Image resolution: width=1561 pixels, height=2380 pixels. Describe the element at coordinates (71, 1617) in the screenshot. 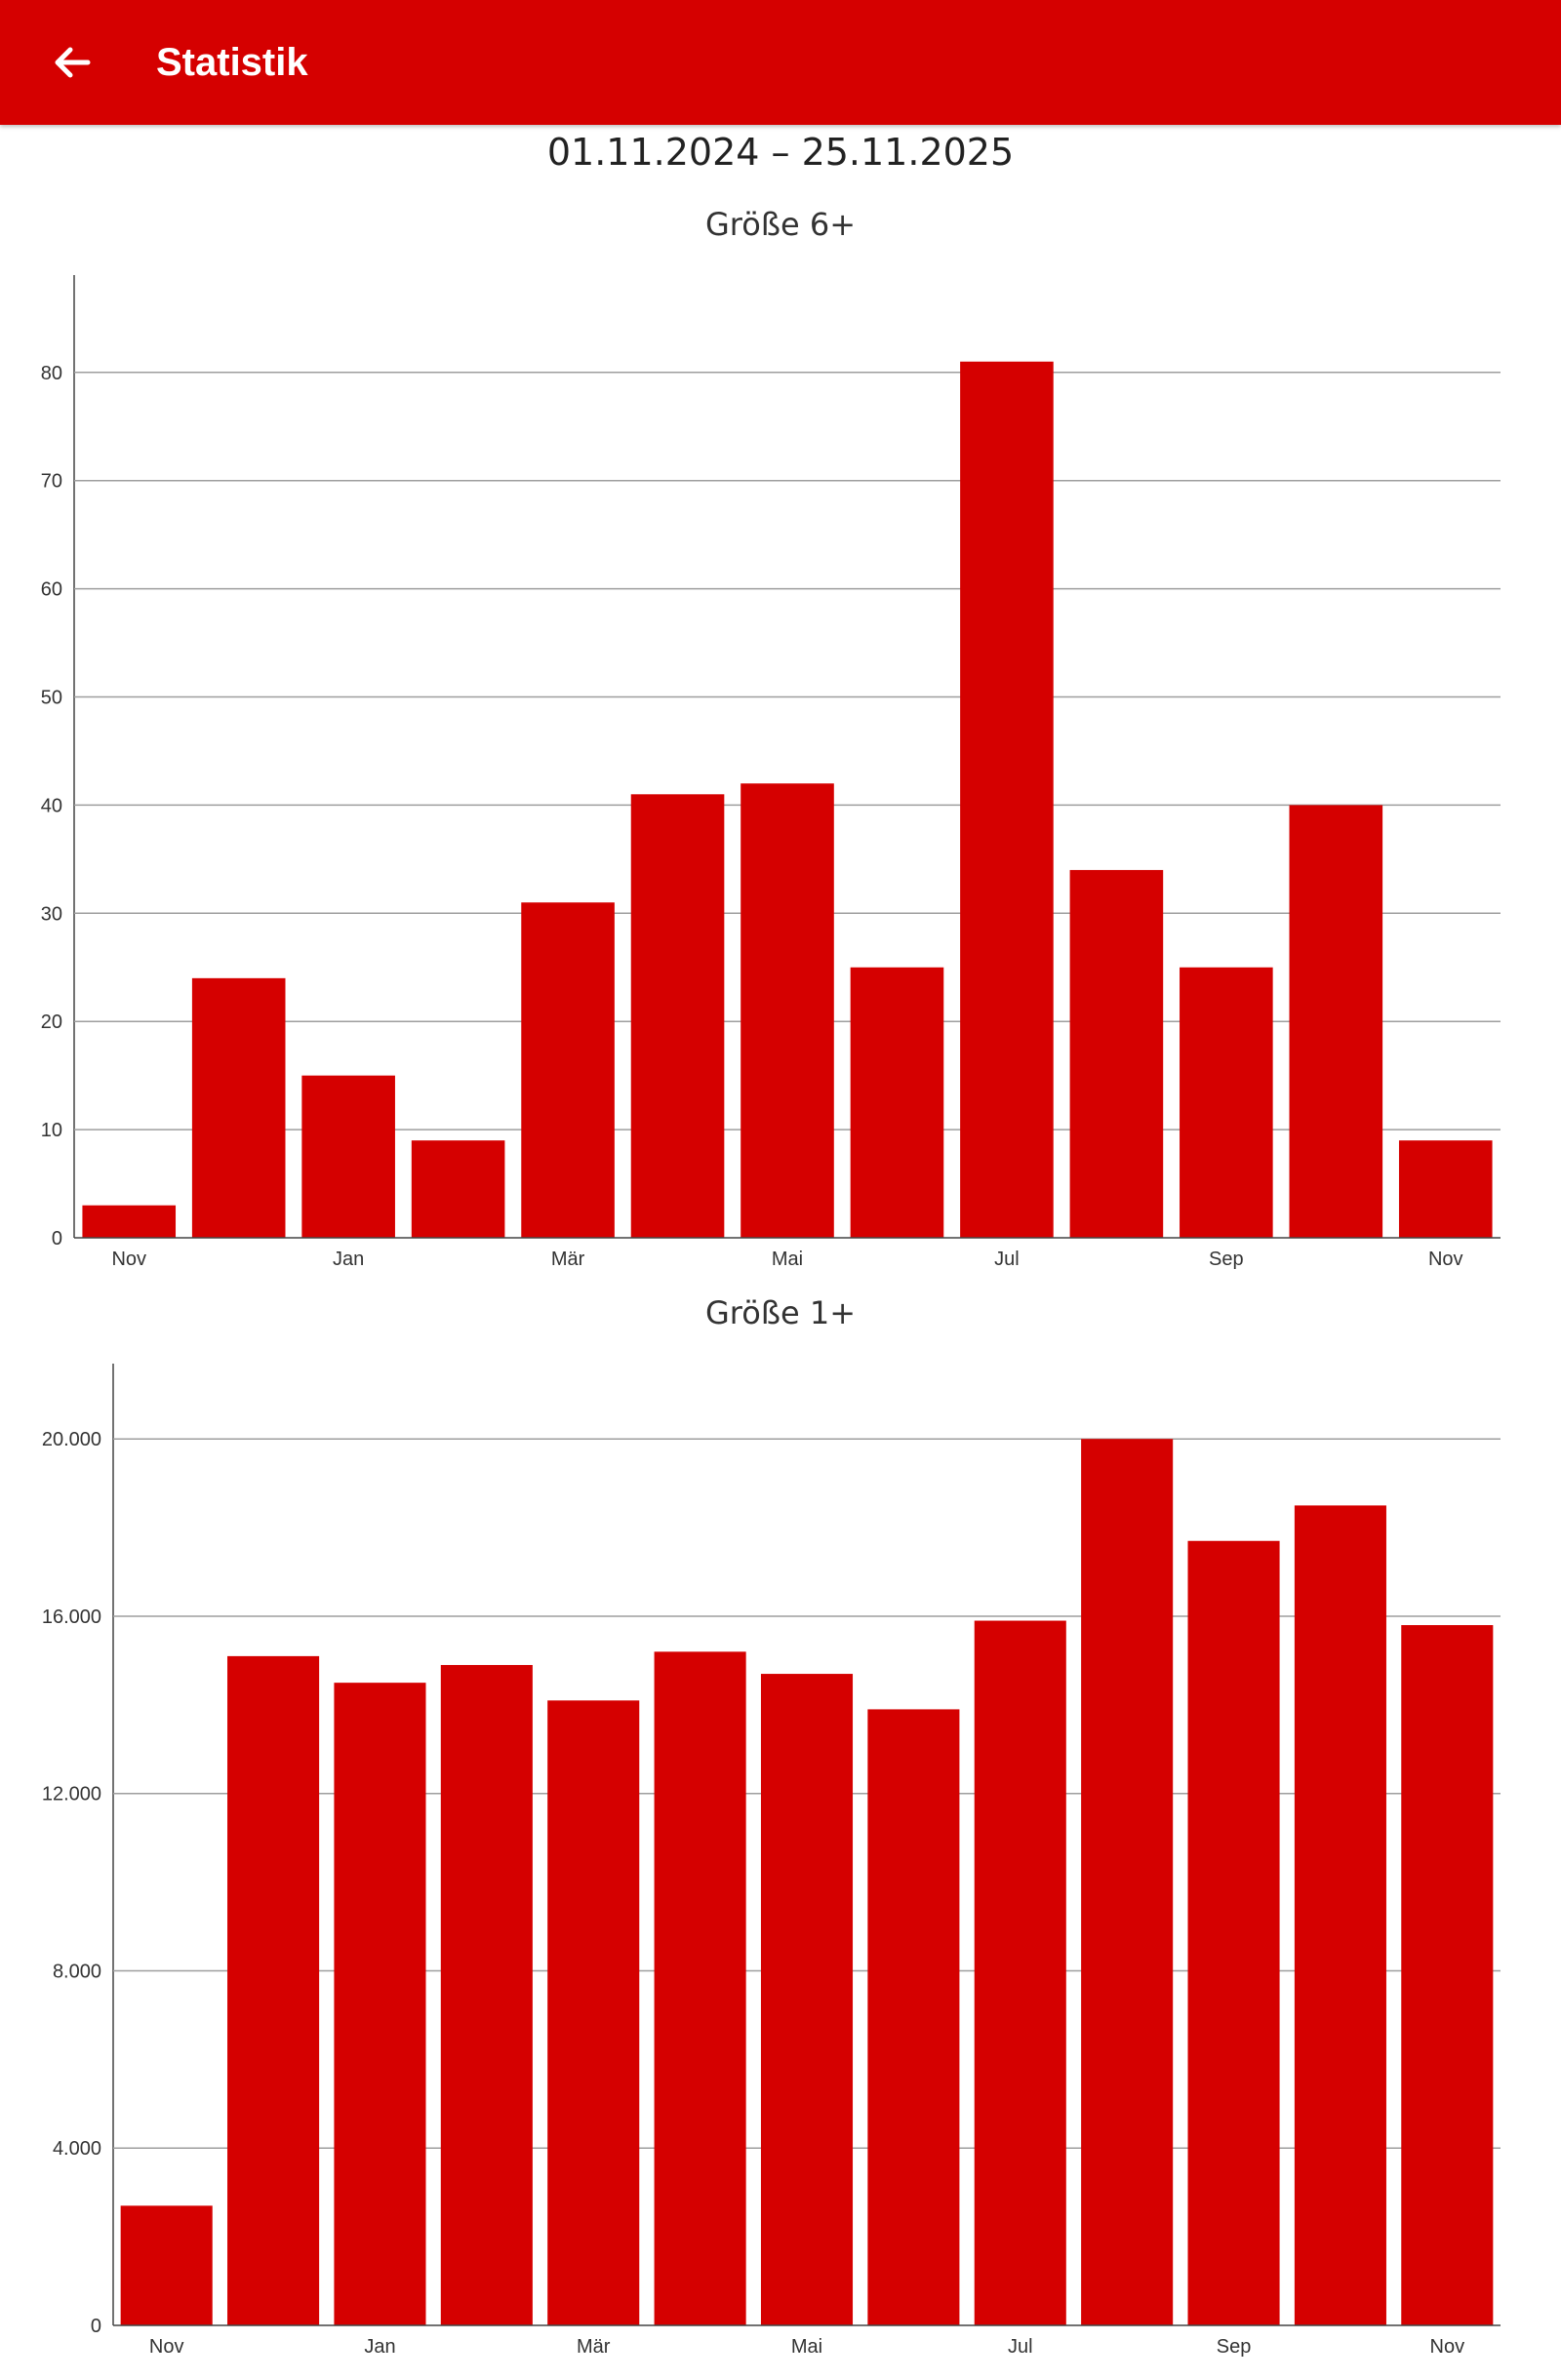

I see `y-tick-label: 16.000` at that location.